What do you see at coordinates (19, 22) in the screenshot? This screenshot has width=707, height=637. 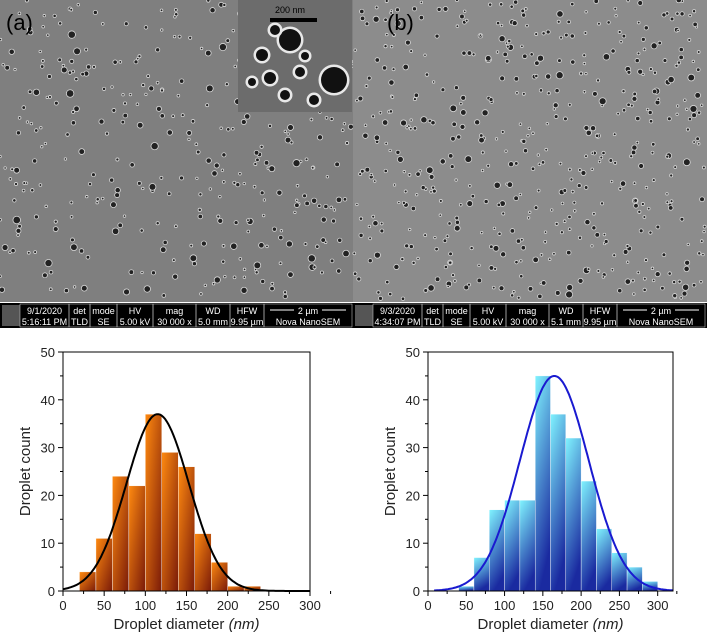 I see `panel-label: (a)` at bounding box center [19, 22].